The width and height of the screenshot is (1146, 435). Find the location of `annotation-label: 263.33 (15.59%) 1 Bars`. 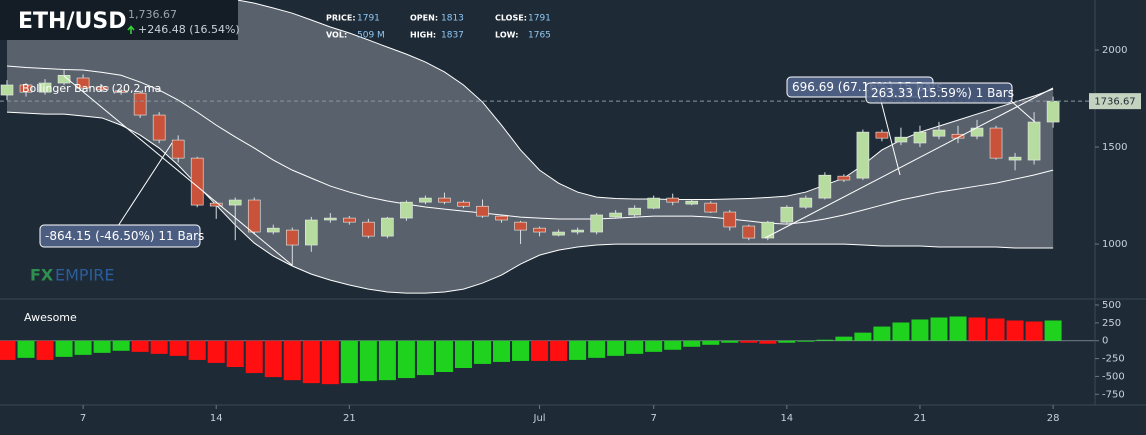

annotation-label: 263.33 (15.59%) 1 Bars is located at coordinates (942, 93).